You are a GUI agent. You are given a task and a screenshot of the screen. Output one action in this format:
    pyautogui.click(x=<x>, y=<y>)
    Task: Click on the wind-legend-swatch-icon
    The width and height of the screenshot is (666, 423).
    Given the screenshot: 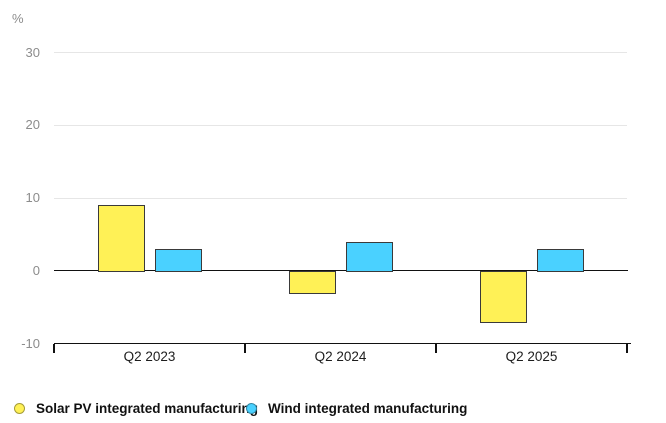 What is the action you would take?
    pyautogui.click(x=251, y=408)
    